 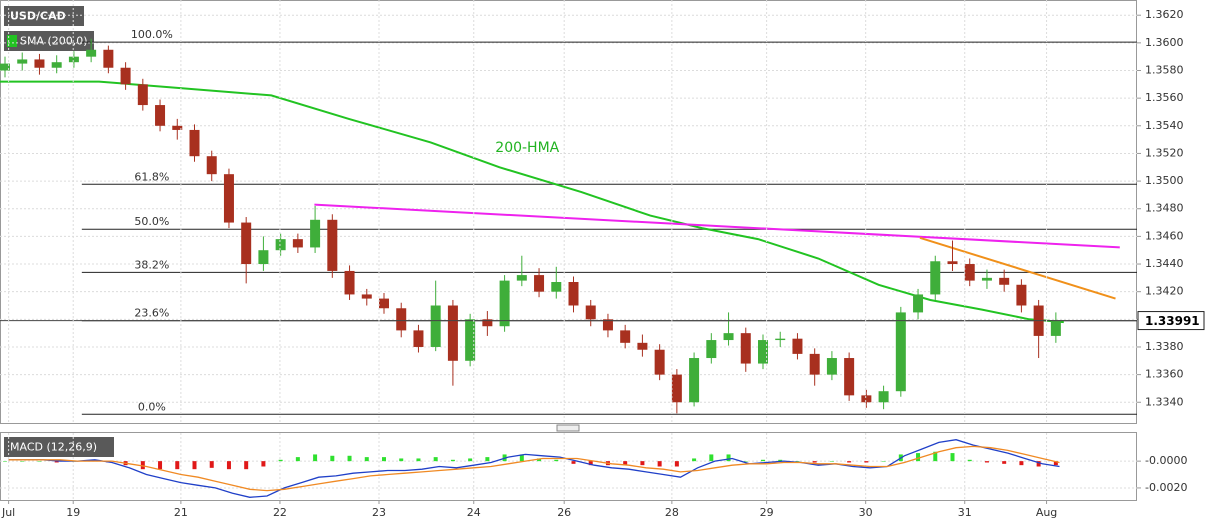 I want to click on macd-legend-box, so click(x=59, y=447).